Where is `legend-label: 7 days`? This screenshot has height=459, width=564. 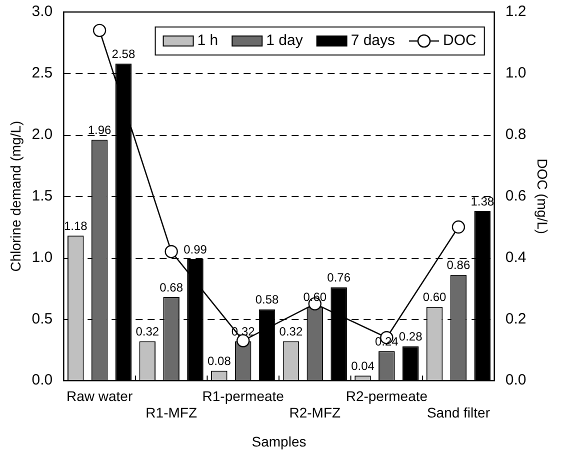
legend-label: 7 days is located at coordinates (373, 41).